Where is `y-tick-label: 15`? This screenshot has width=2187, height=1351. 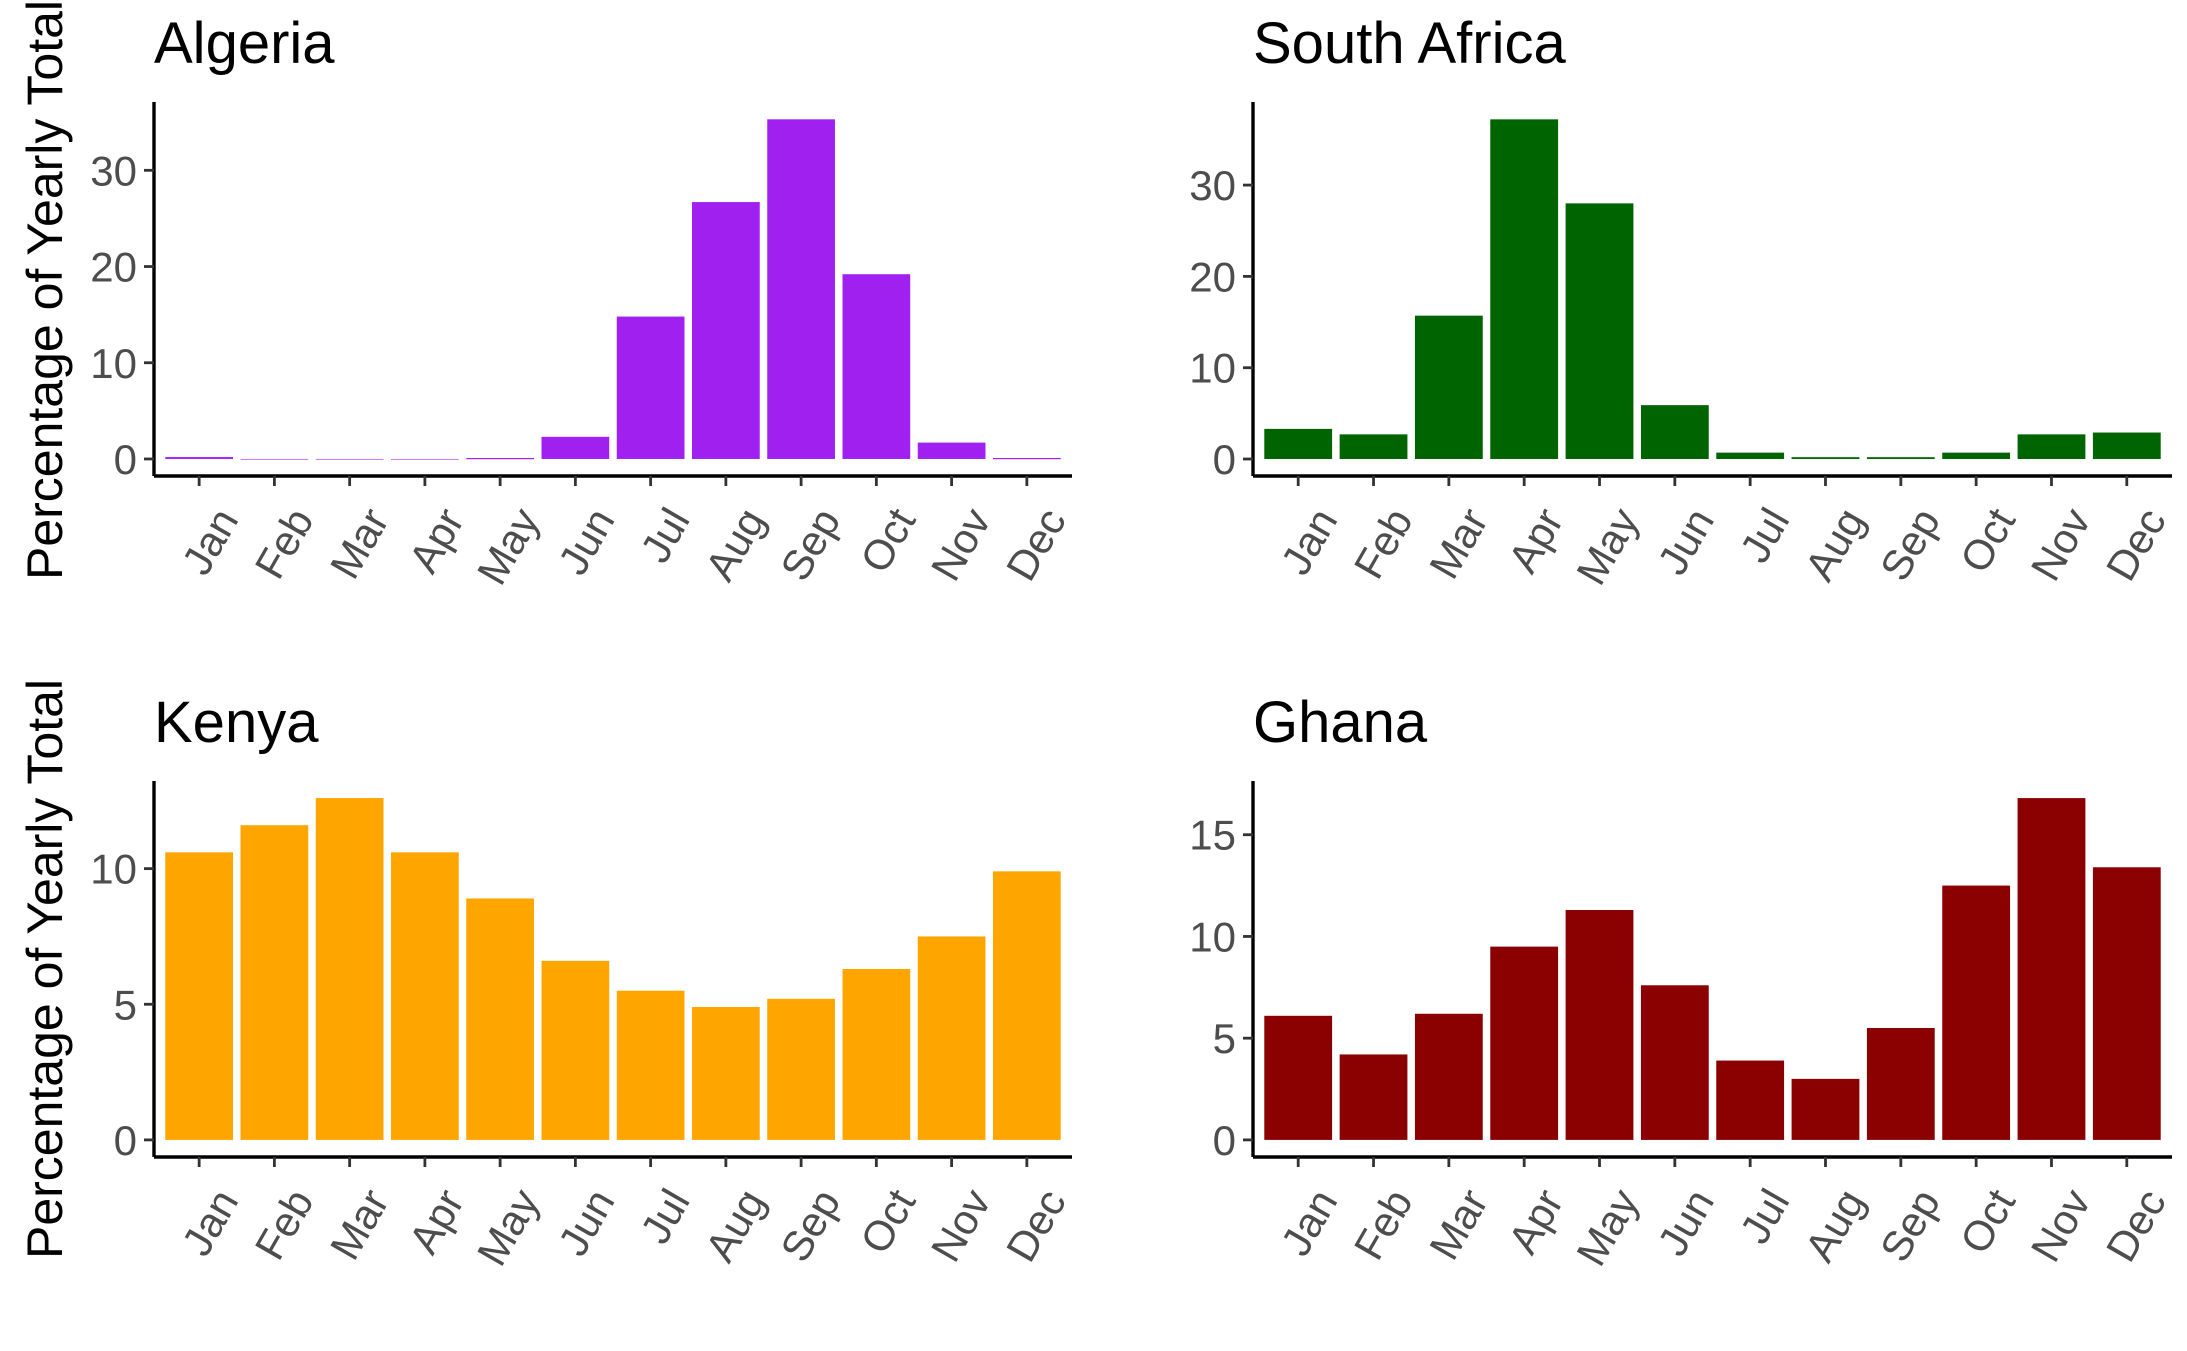
y-tick-label: 15 is located at coordinates (1212, 835).